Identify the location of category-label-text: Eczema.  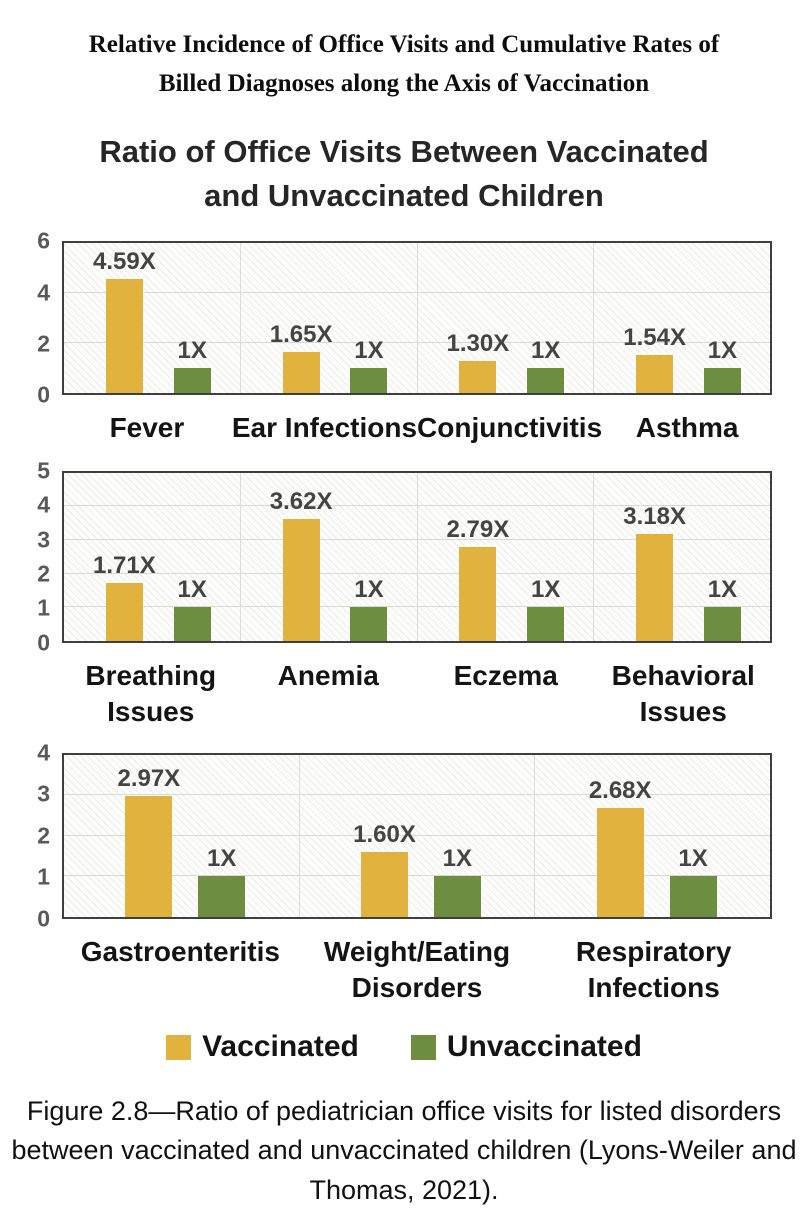
(505, 675).